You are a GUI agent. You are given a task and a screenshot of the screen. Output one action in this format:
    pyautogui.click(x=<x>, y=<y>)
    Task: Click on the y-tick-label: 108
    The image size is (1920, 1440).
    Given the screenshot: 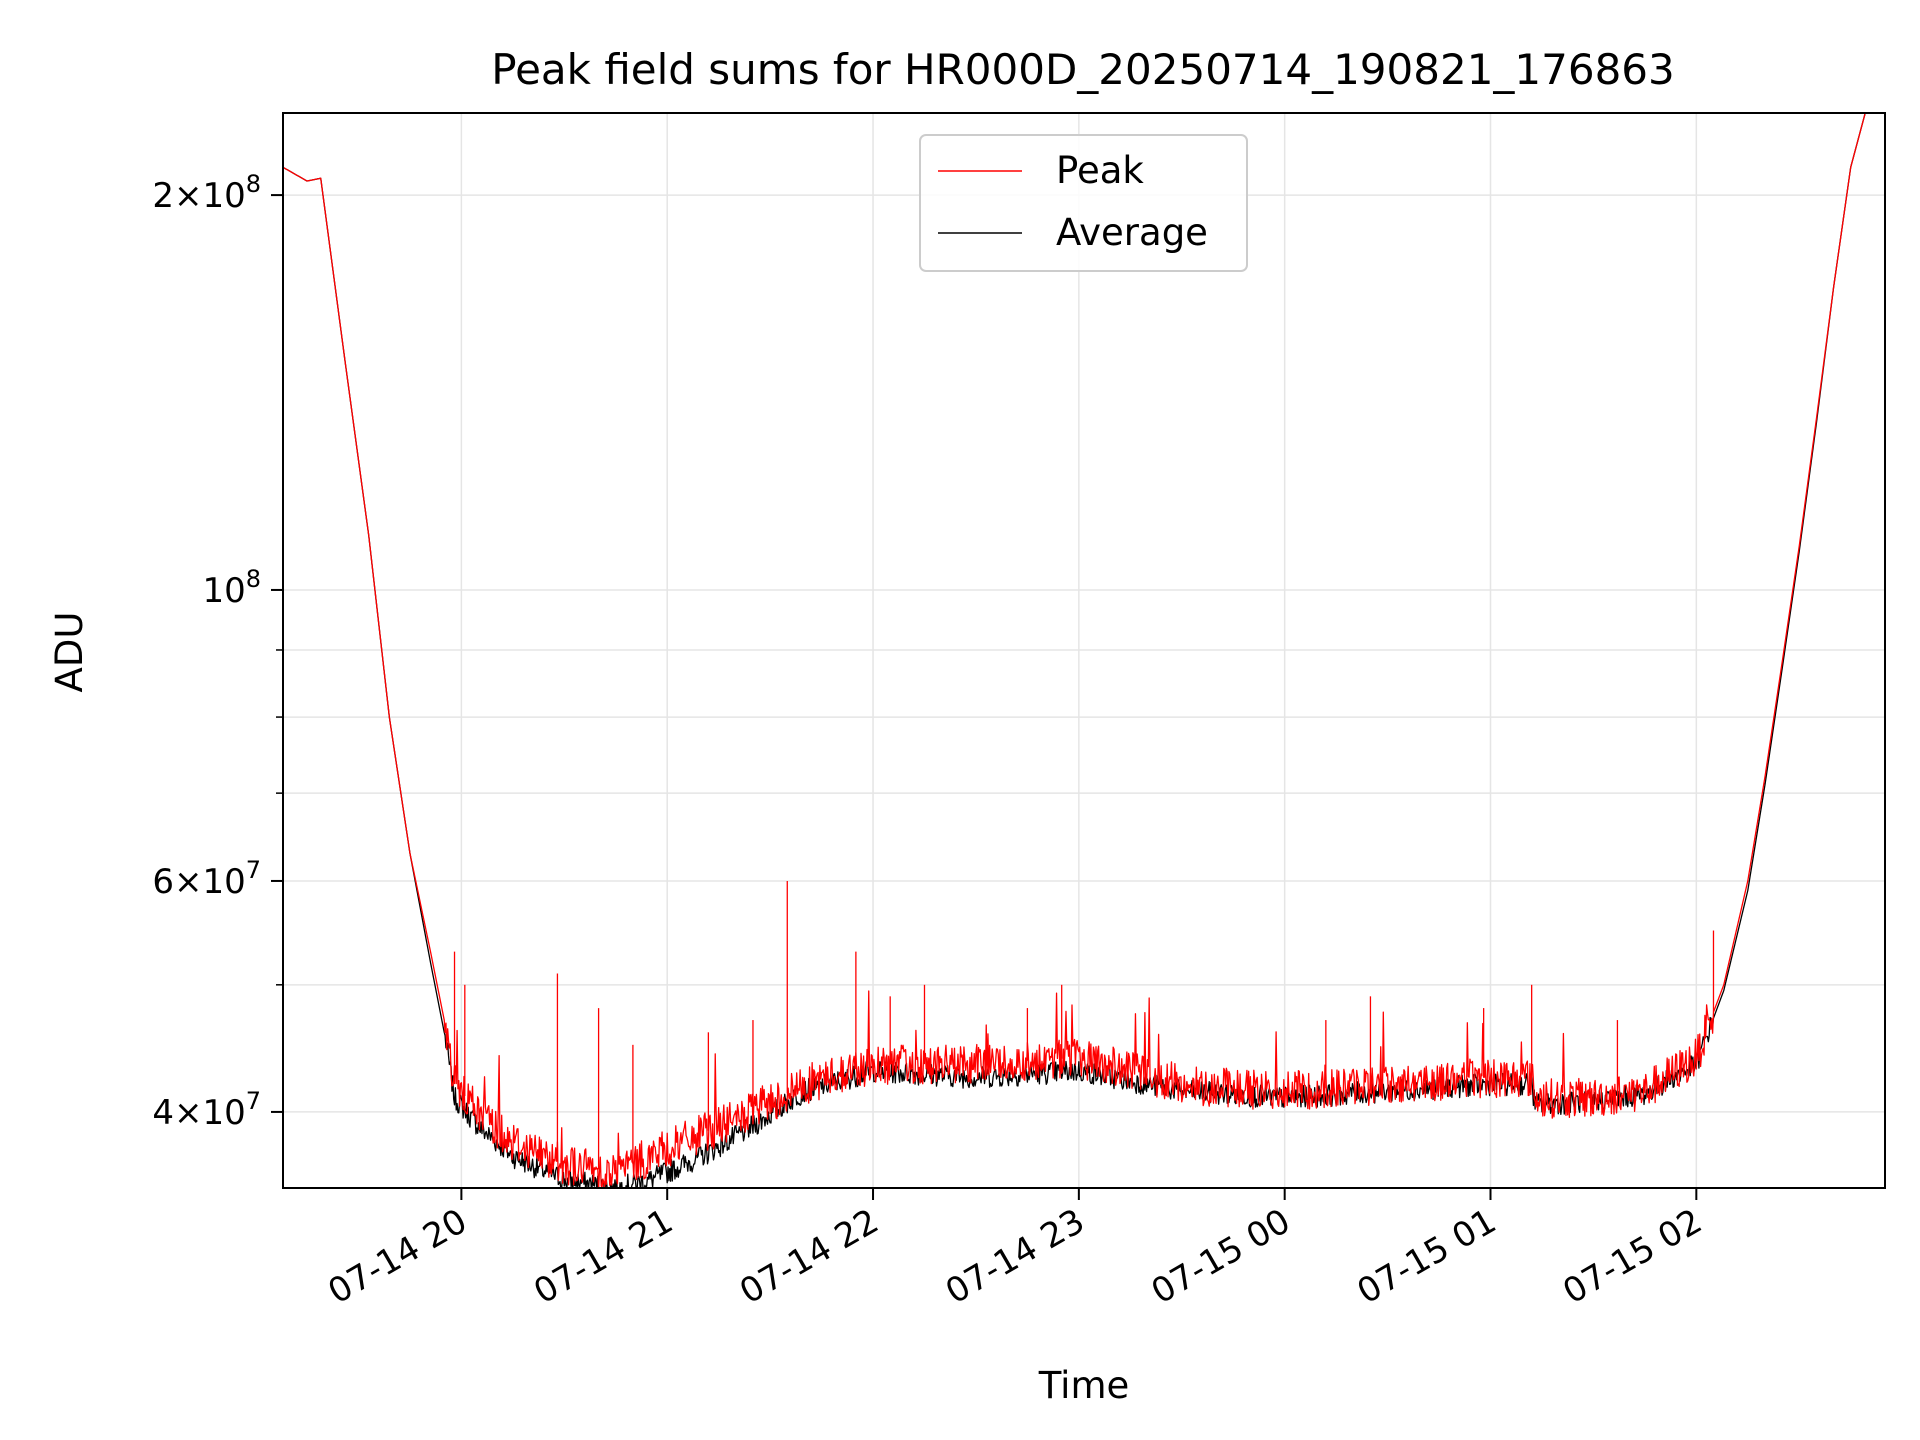 What is the action you would take?
    pyautogui.click(x=231, y=588)
    